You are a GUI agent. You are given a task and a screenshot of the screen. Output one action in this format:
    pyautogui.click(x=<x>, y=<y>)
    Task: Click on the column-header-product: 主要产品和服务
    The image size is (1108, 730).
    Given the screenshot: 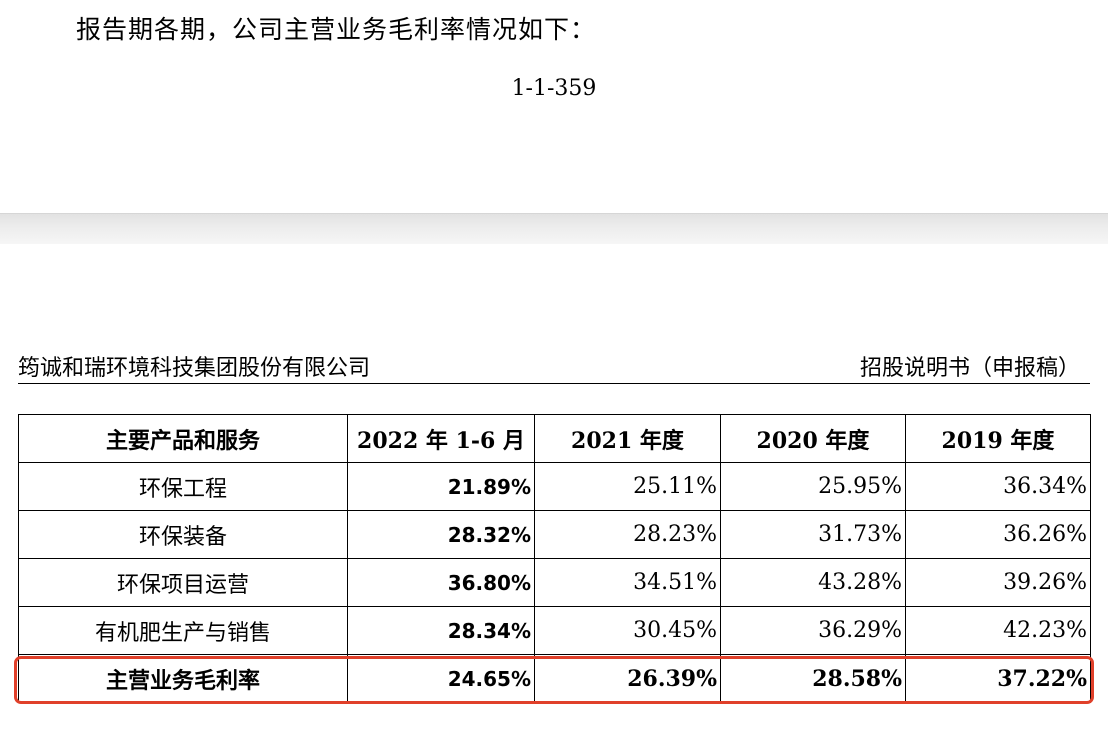 What is the action you would take?
    pyautogui.click(x=183, y=438)
    